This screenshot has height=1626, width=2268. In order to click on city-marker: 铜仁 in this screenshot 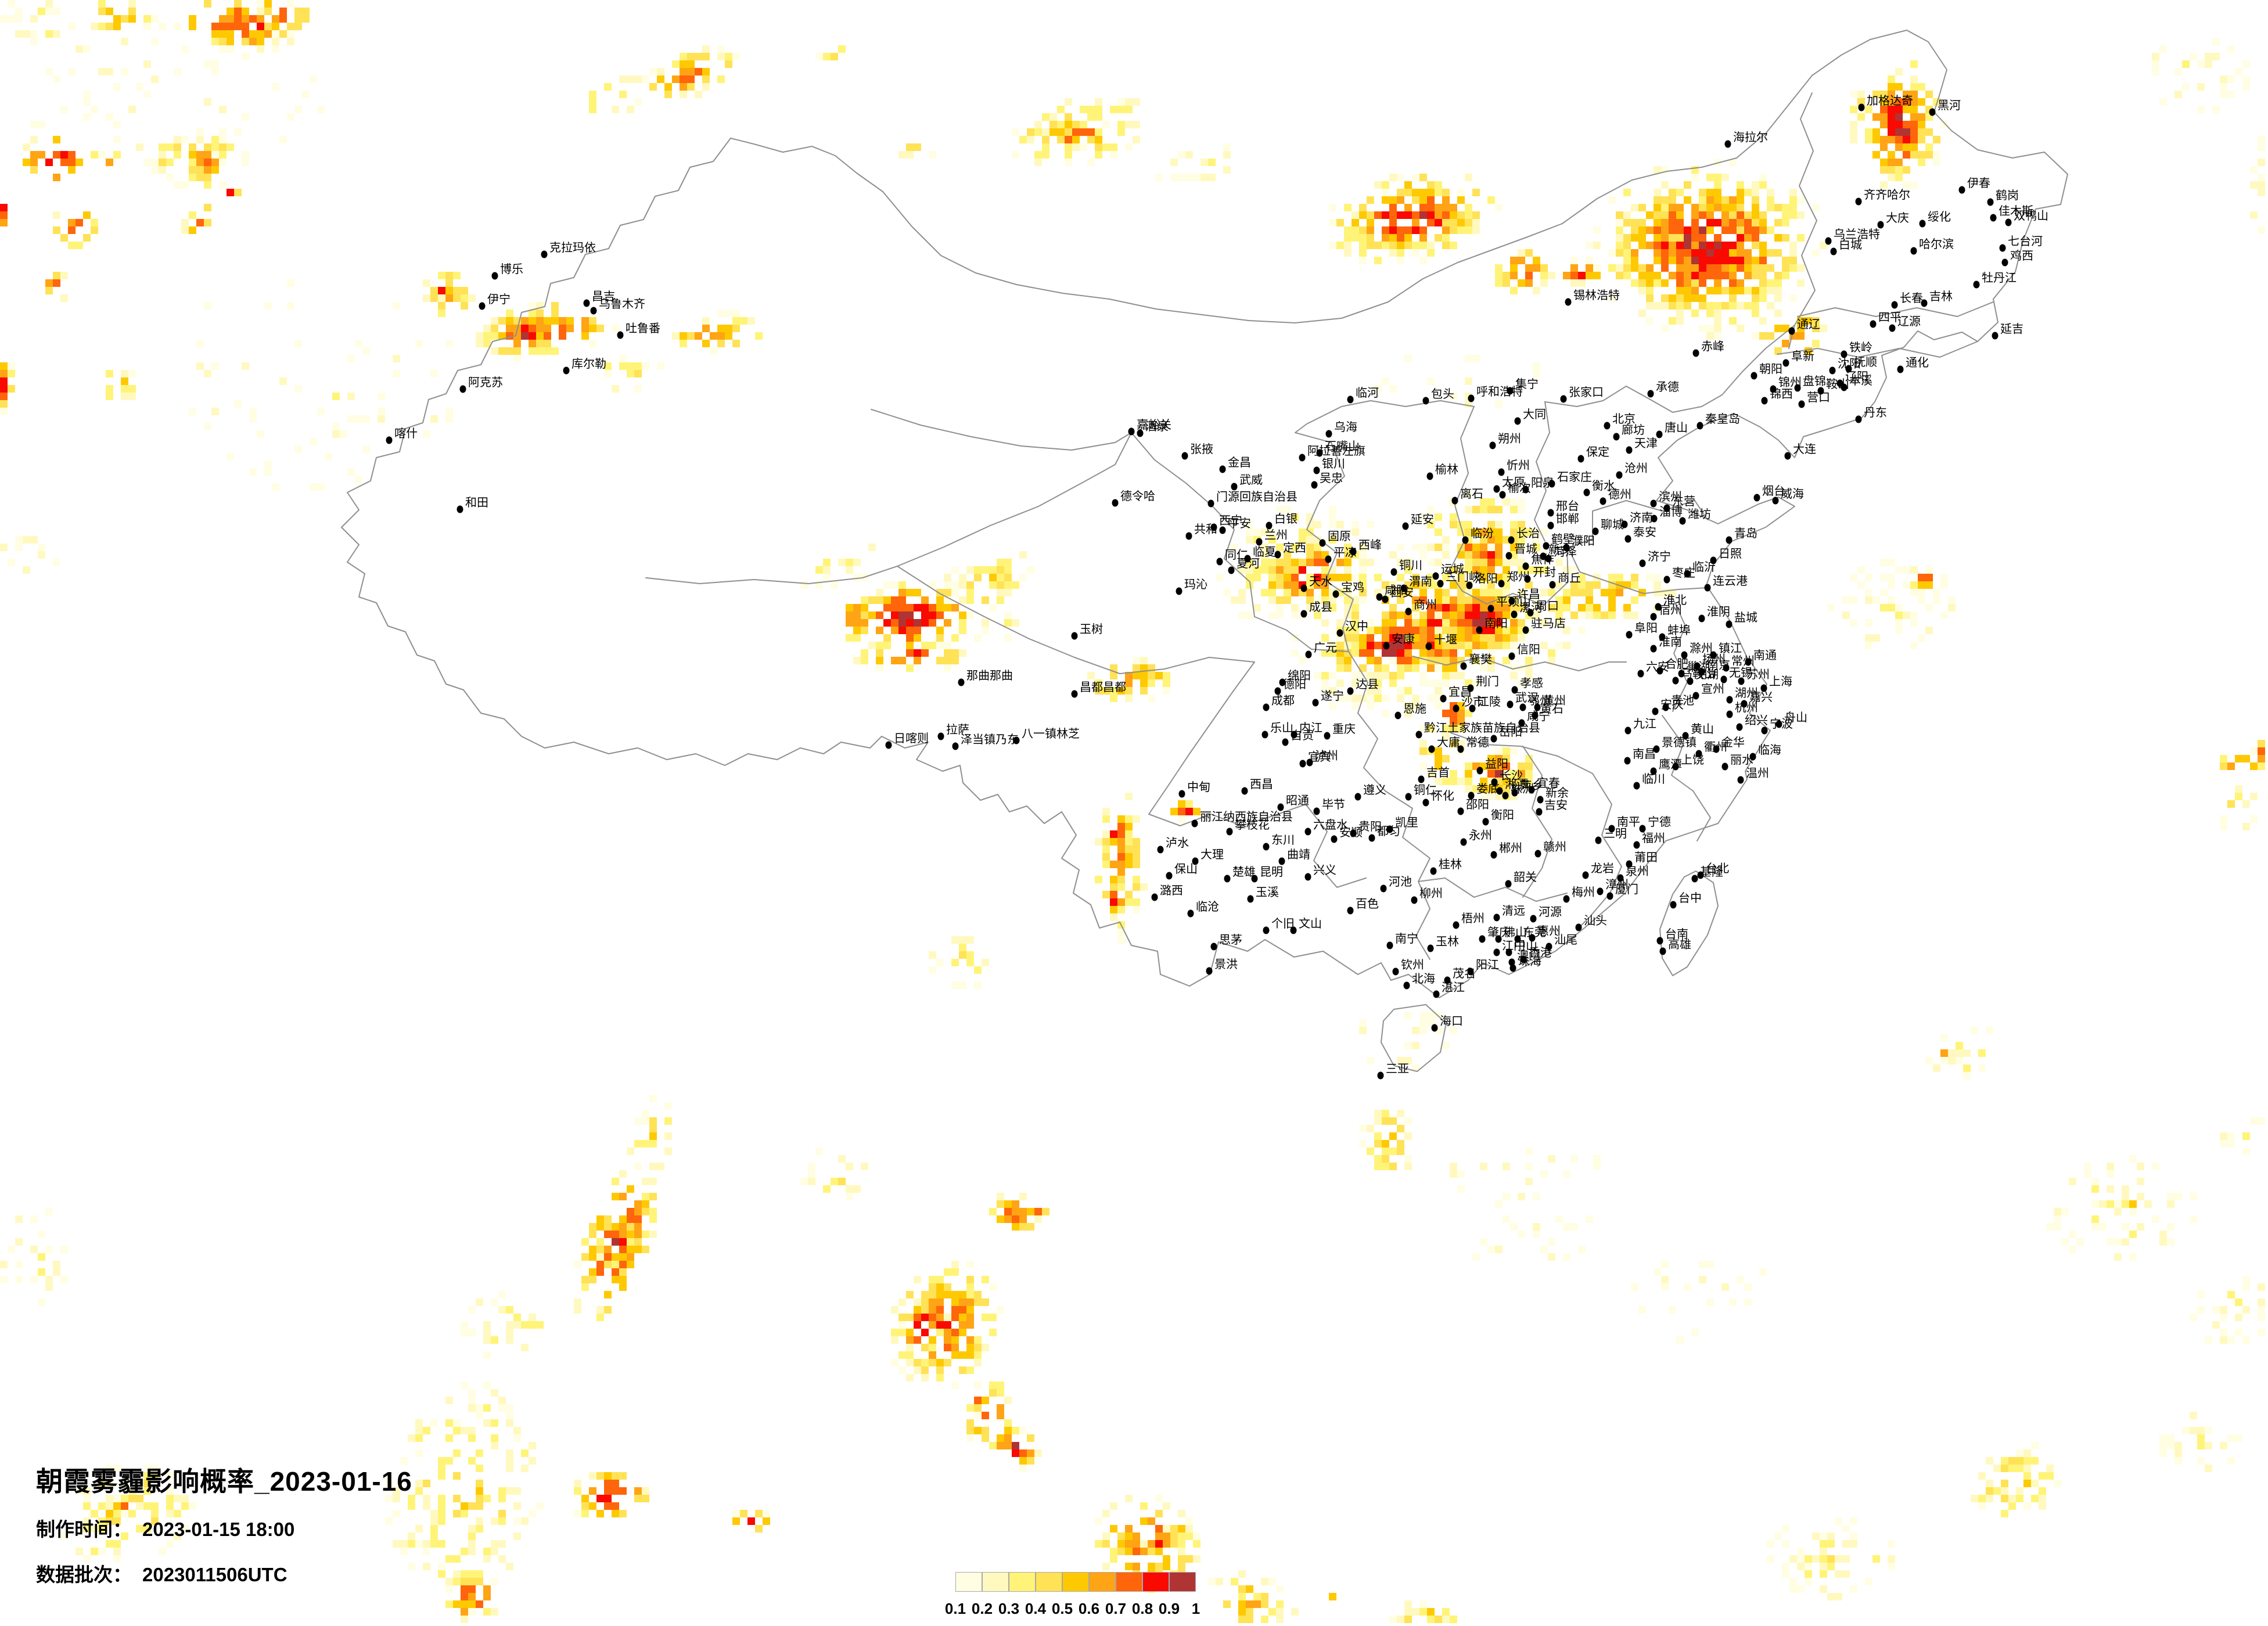, I will do `click(1421, 792)`.